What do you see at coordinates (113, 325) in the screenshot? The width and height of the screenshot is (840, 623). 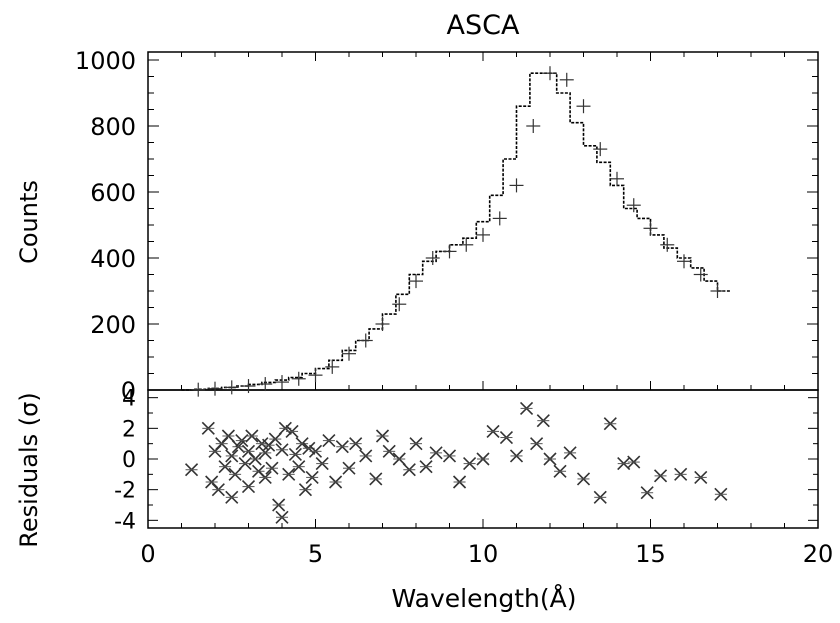 I see `spectrum-y-tick-label: 200` at bounding box center [113, 325].